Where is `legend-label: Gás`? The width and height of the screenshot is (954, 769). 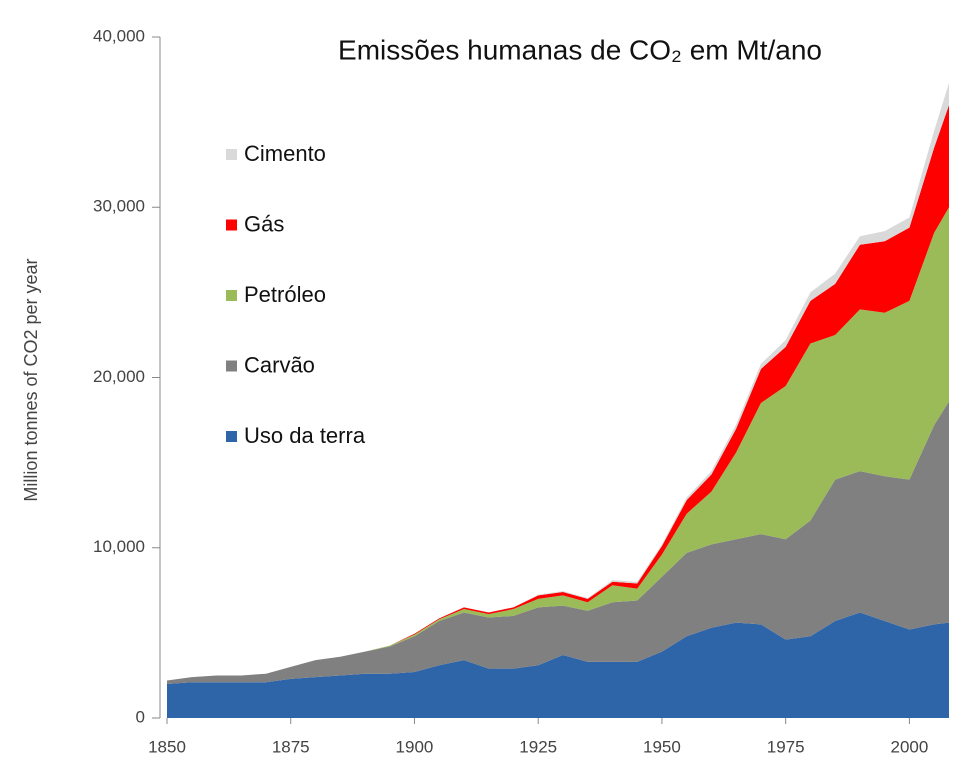
legend-label: Gás is located at coordinates (264, 223).